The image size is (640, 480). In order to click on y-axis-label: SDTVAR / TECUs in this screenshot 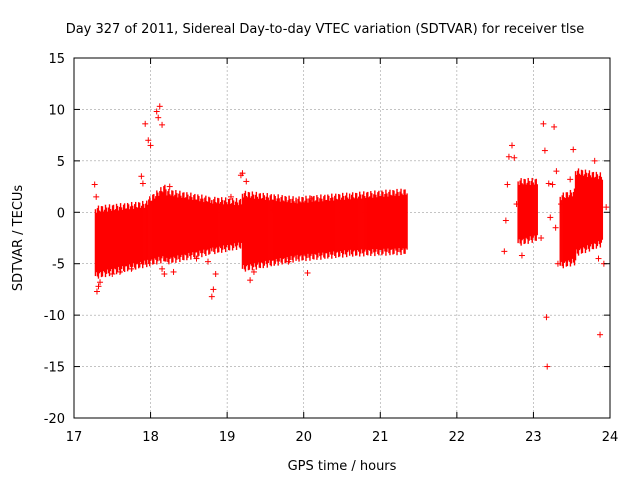, I will do `click(18, 238)`.